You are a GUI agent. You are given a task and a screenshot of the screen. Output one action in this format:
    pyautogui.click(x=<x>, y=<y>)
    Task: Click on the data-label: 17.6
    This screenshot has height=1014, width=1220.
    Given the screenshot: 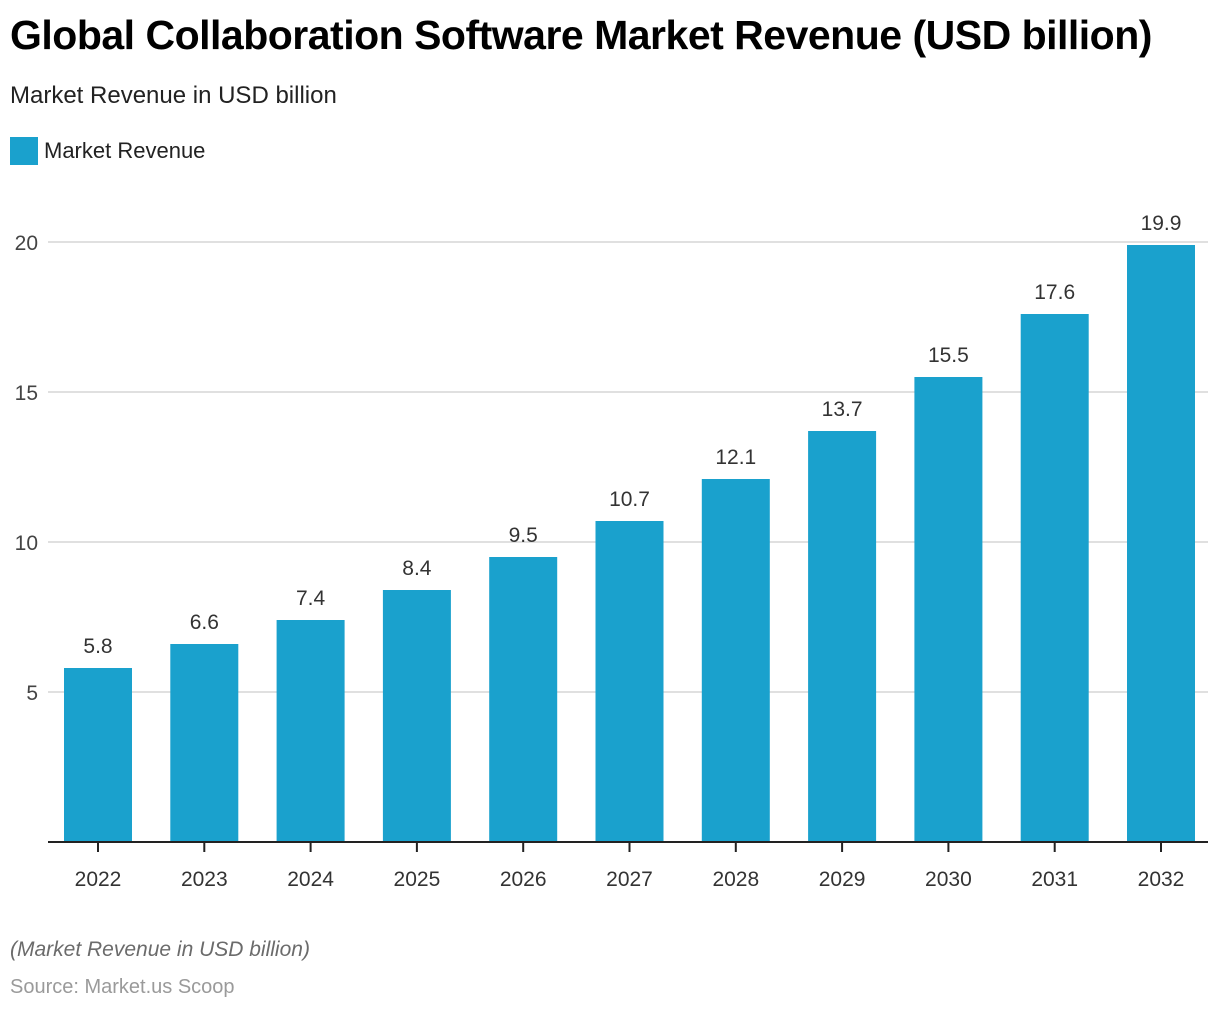 What is the action you would take?
    pyautogui.click(x=1054, y=292)
    